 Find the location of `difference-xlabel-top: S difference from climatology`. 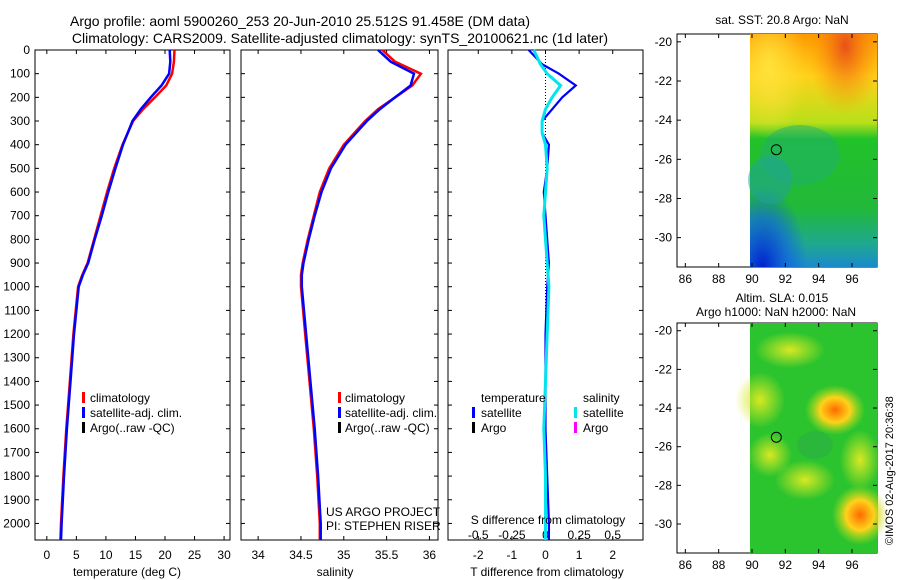

difference-xlabel-top: S difference from climatology is located at coordinates (548, 520).